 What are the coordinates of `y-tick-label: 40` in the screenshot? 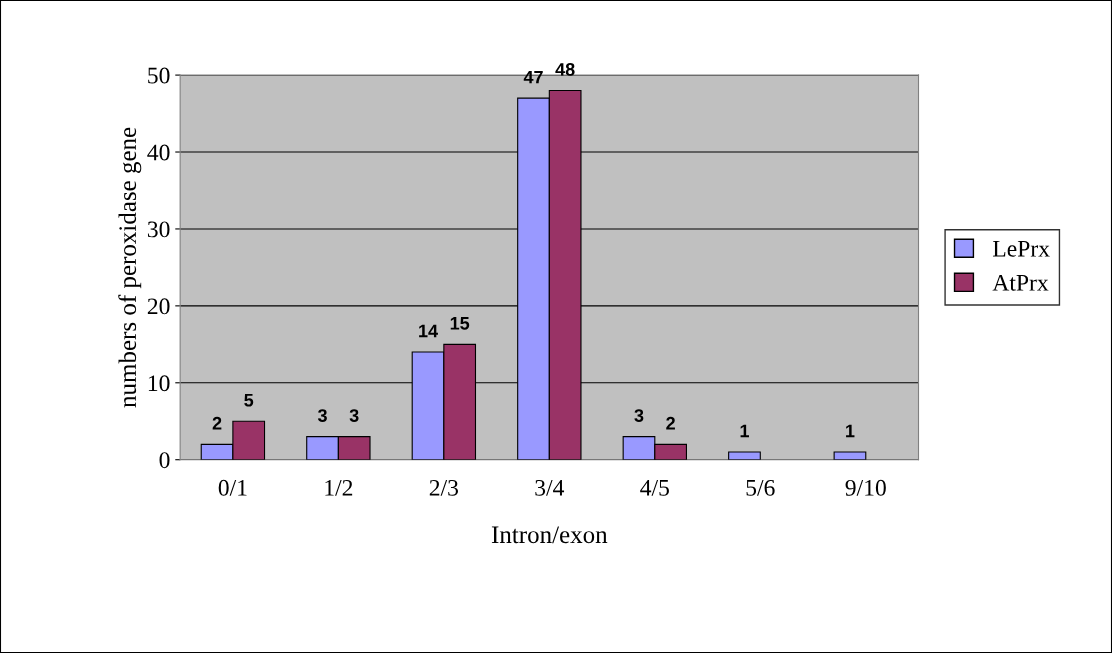 It's located at (158, 152).